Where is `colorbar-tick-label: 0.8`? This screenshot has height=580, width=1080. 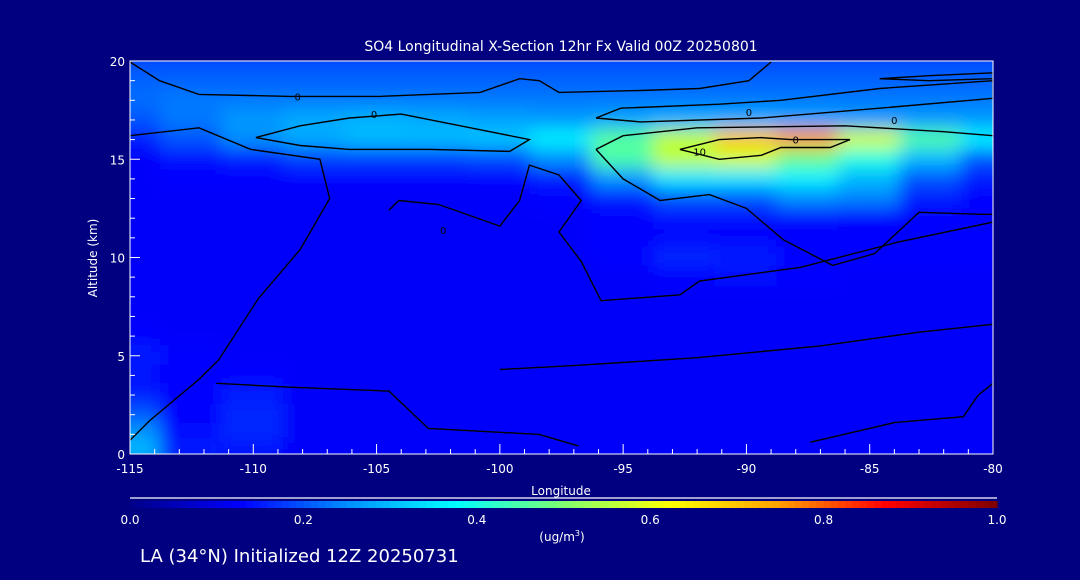 colorbar-tick-label: 0.8 is located at coordinates (823, 520).